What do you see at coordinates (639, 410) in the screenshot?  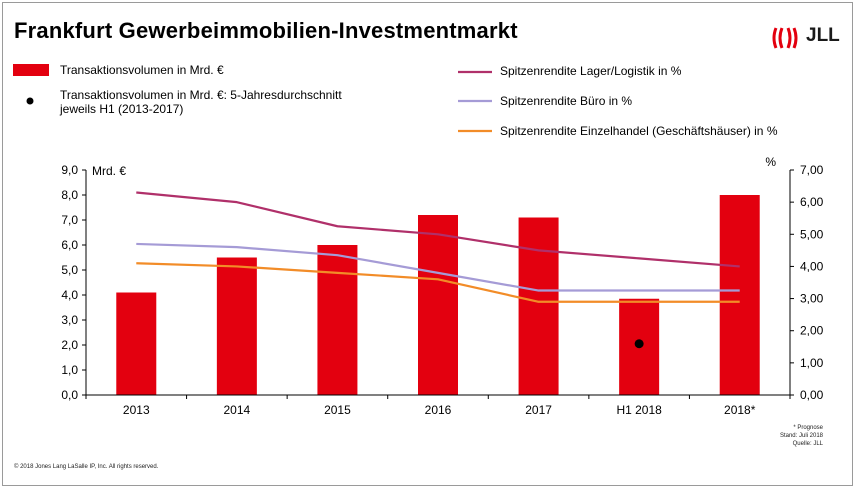 I see `x-tick-label: H1 2018` at bounding box center [639, 410].